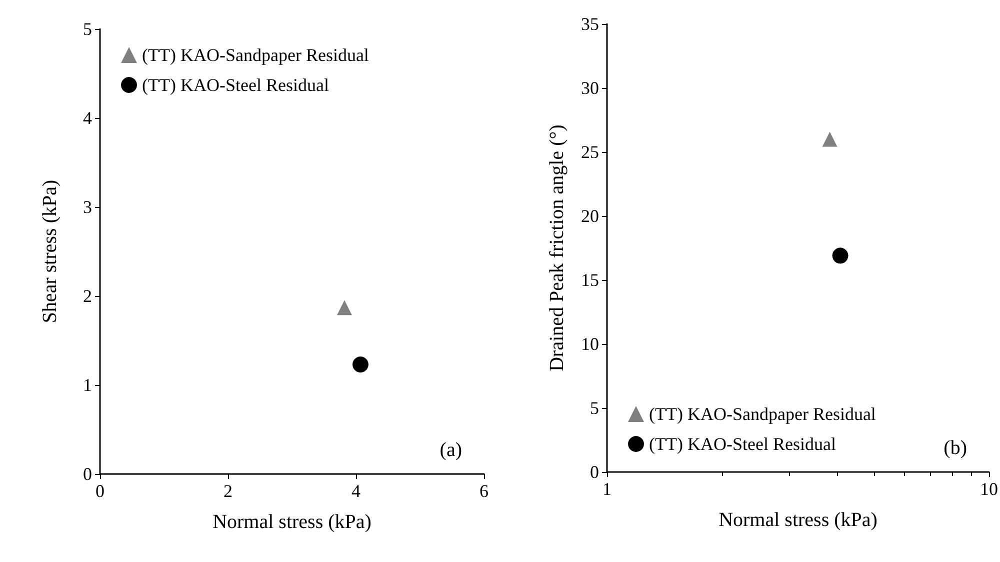 This screenshot has height=562, width=1000. Describe the element at coordinates (484, 491) in the screenshot. I see `x-tick-label: 6` at that location.